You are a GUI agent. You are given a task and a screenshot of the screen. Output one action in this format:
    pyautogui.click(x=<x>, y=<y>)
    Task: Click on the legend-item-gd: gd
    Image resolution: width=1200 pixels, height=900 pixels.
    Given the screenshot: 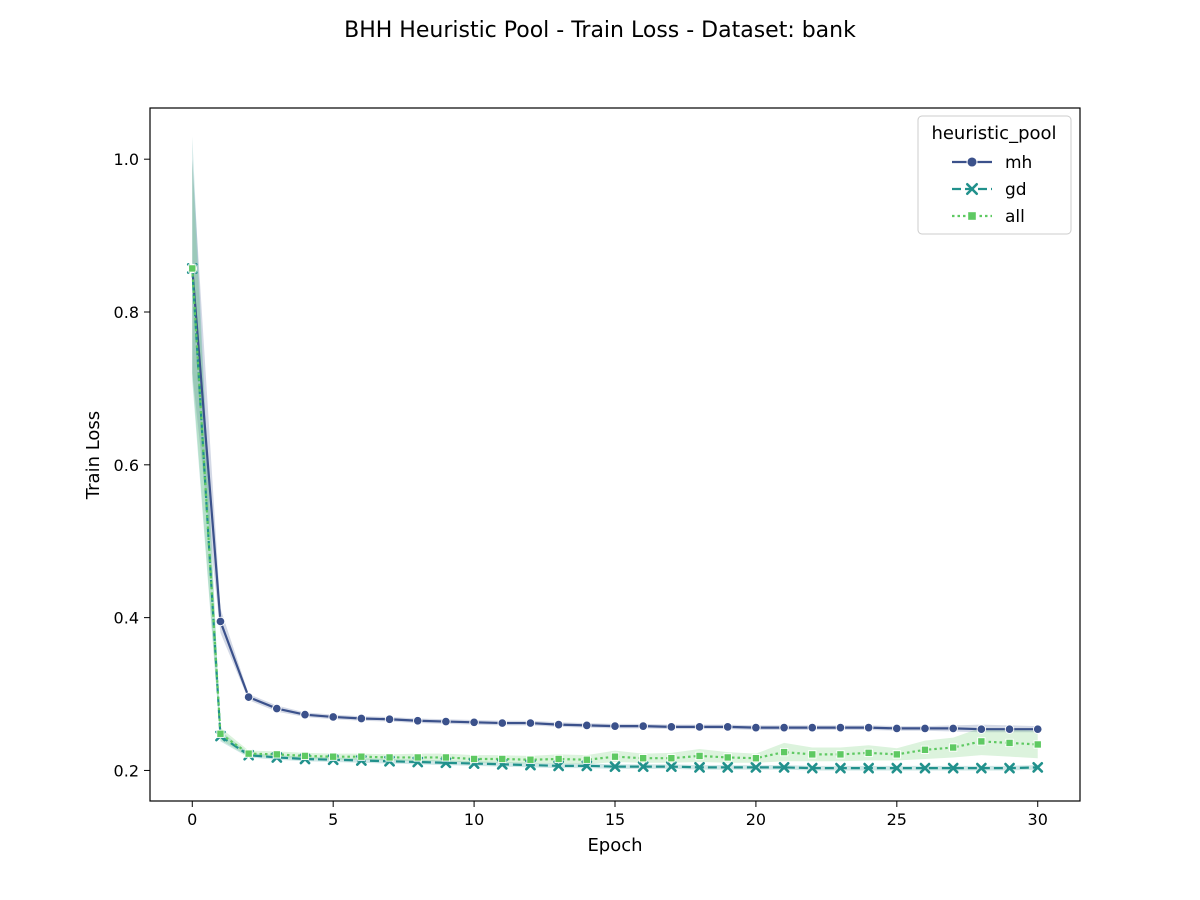 What is the action you would take?
    pyautogui.click(x=989, y=190)
    